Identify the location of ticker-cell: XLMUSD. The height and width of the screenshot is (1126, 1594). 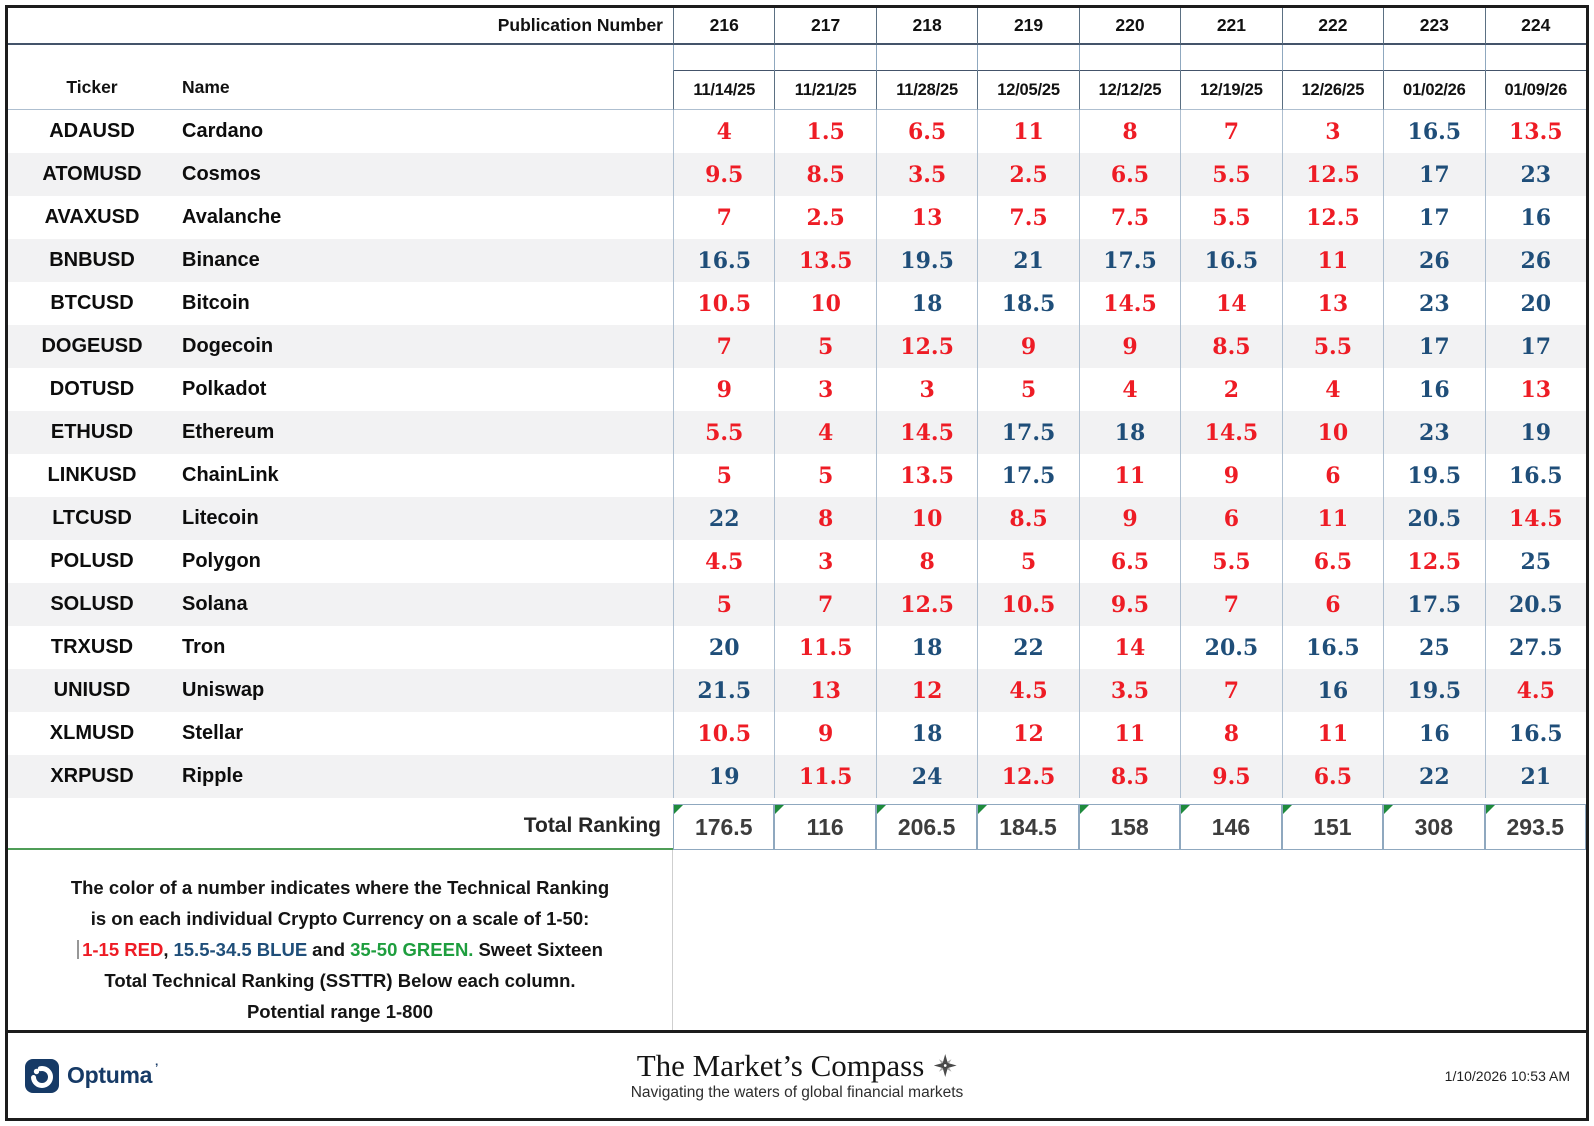
(92, 733).